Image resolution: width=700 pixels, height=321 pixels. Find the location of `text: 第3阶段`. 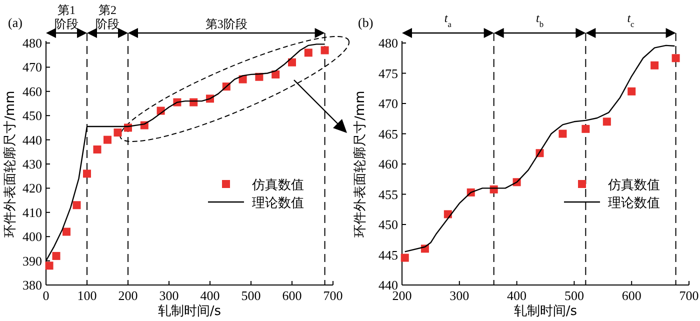

text: 第3阶段 is located at coordinates (226, 24).